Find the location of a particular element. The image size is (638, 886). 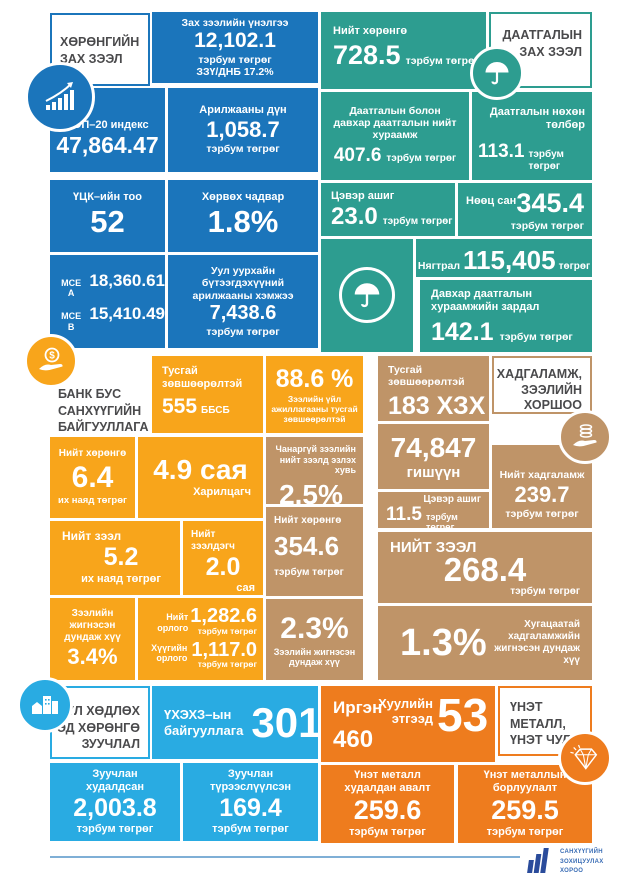

rented-unit: тэрбум төгрөг is located at coordinates (250, 829).